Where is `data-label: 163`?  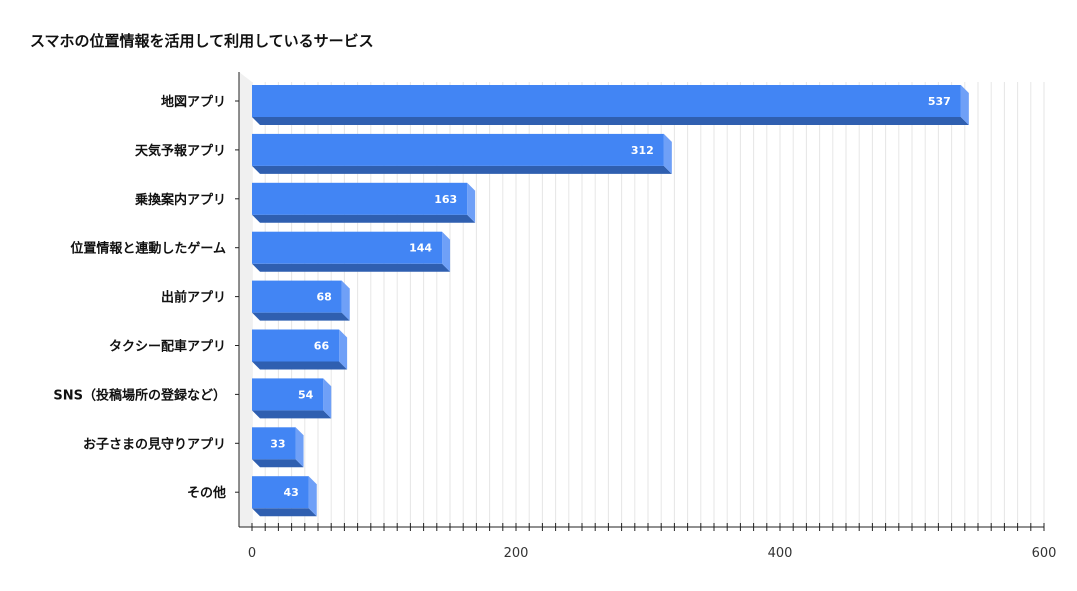
data-label: 163 is located at coordinates (445, 199).